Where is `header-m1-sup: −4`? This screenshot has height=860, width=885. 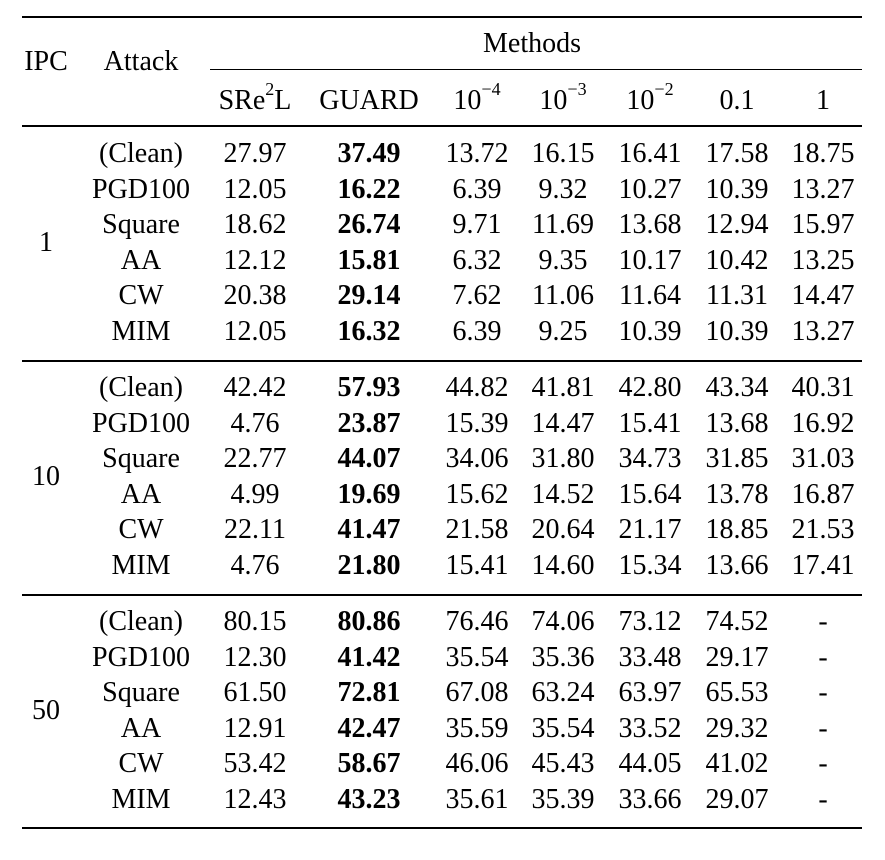
header-m1-sup: −4 is located at coordinates (491, 88).